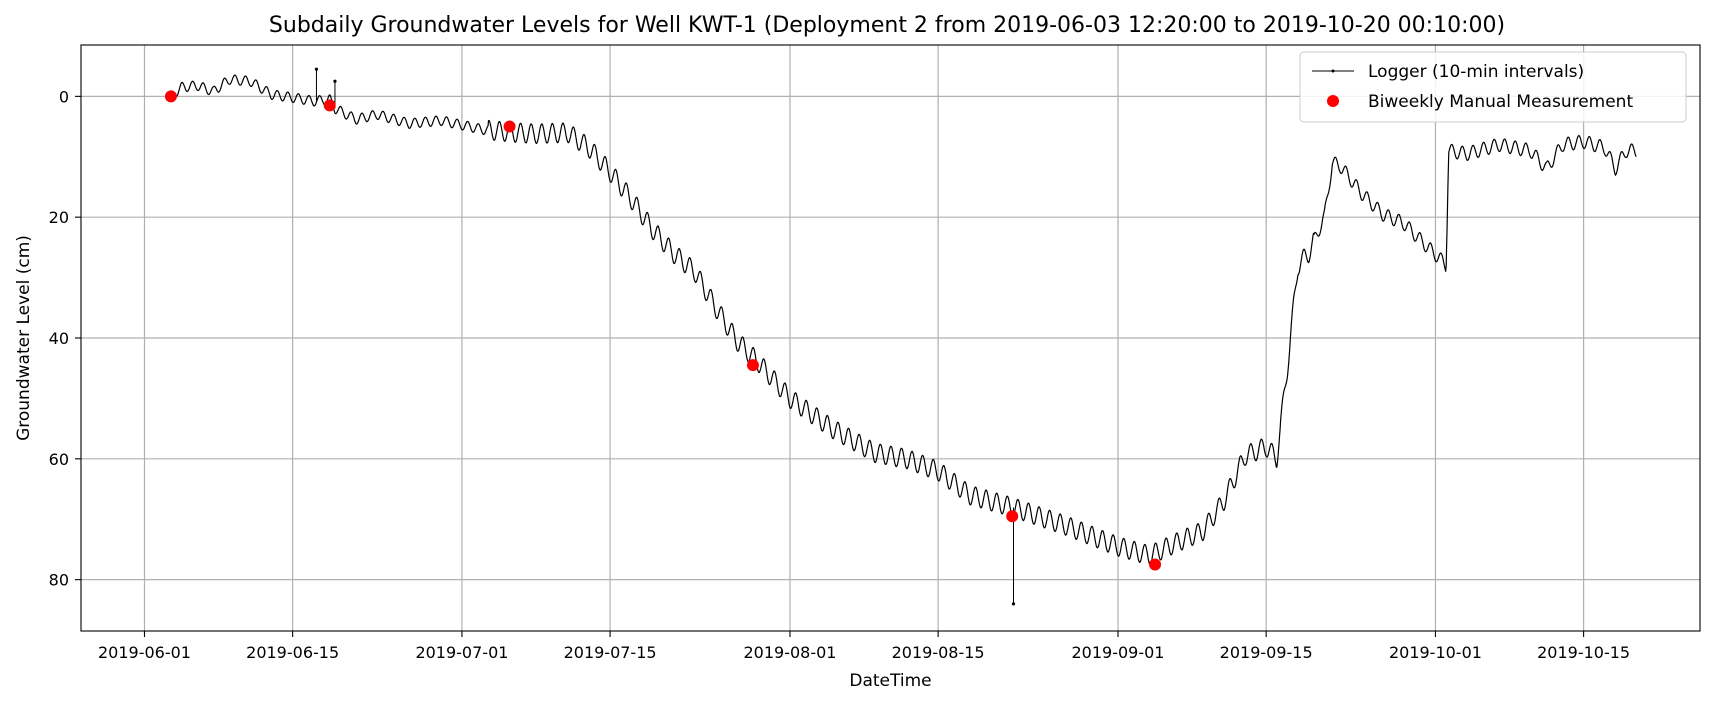  I want to click on y-tick-label: 80, so click(59, 580).